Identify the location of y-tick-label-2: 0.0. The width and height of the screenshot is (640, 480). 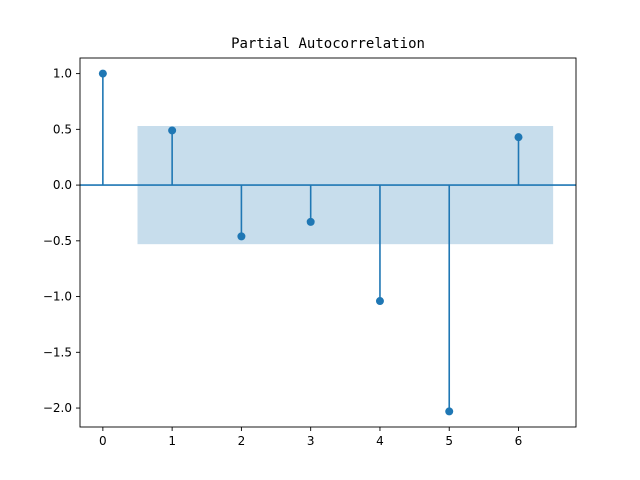
(62, 185).